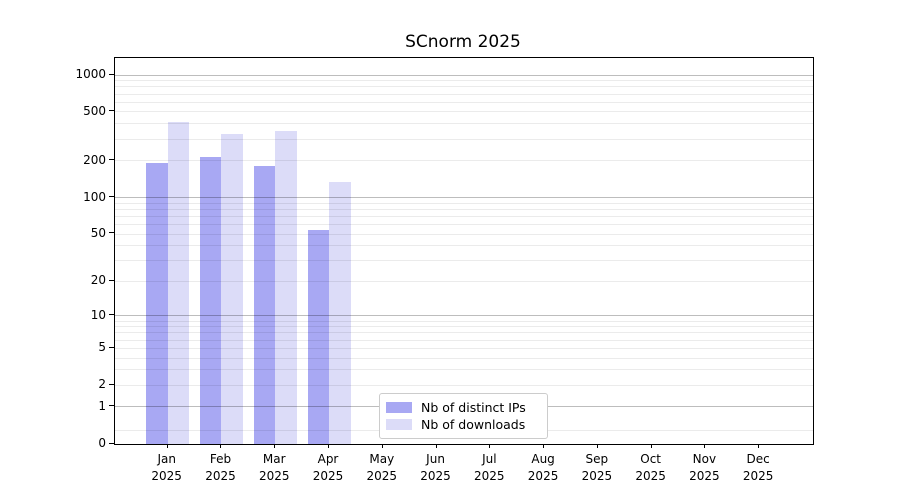 The image size is (900, 500). What do you see at coordinates (597, 459) in the screenshot?
I see `x-tick-month: Sep` at bounding box center [597, 459].